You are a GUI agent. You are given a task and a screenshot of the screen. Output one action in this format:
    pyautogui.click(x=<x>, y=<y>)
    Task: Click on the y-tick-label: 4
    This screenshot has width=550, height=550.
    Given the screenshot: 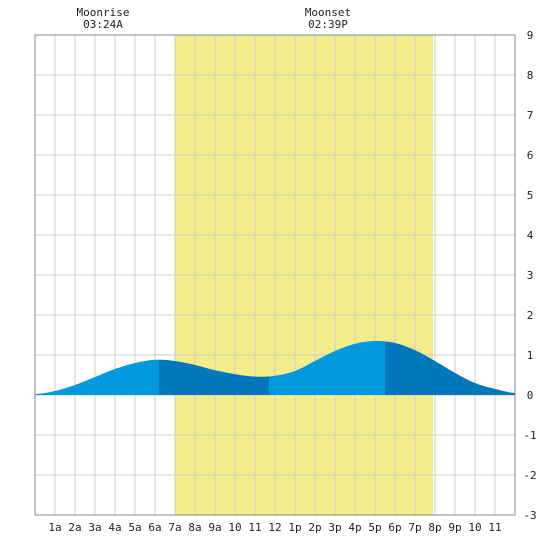 What is the action you would take?
    pyautogui.click(x=530, y=235)
    